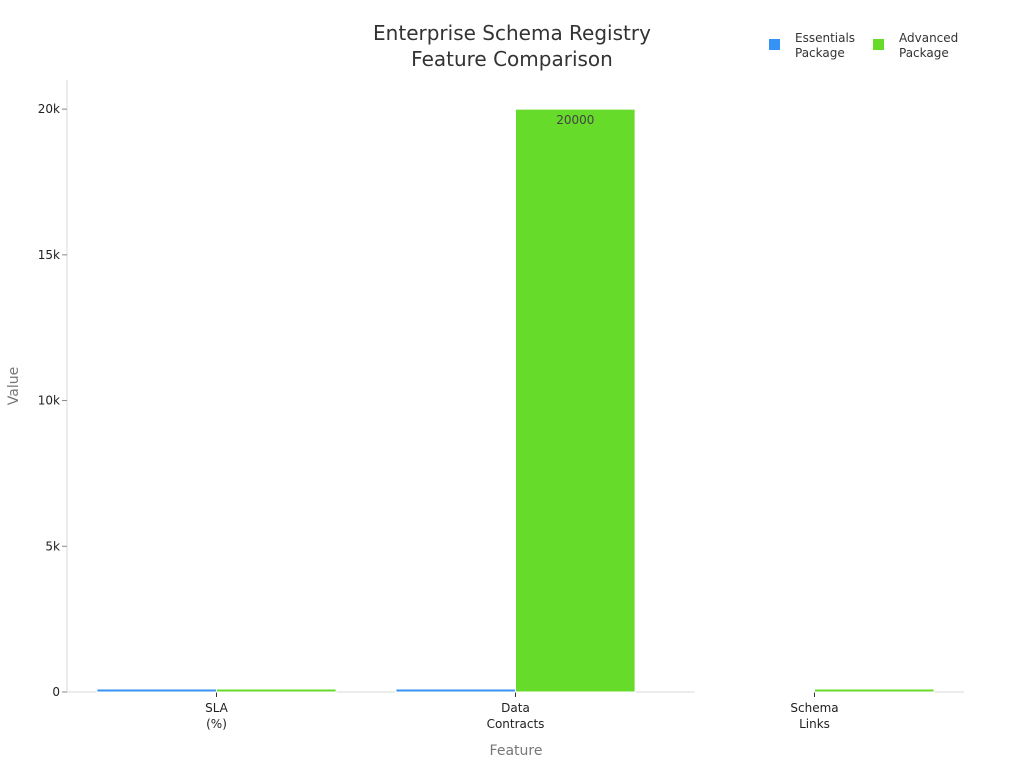  What do you see at coordinates (825, 38) in the screenshot?
I see `legend-label-essentials-line-1: Essentials` at bounding box center [825, 38].